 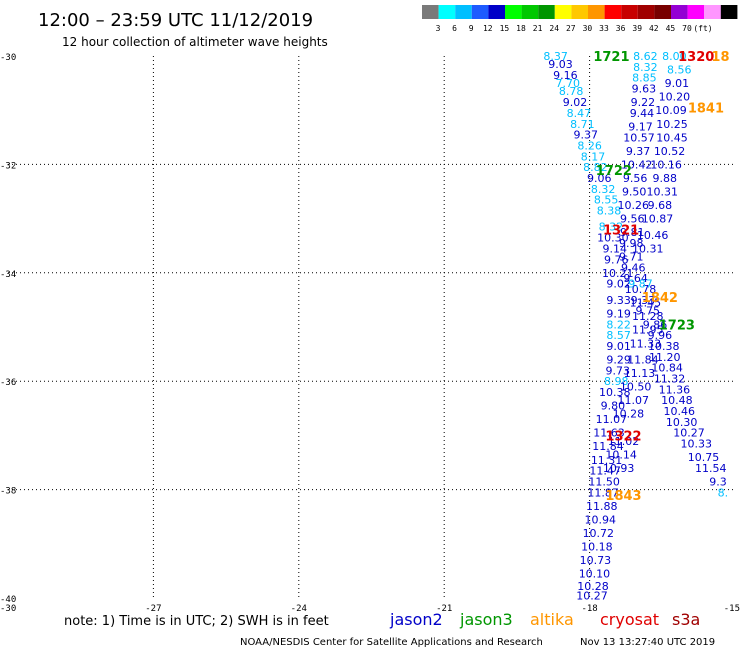 I want to click on pass-id-label: 1722, so click(x=614, y=171).